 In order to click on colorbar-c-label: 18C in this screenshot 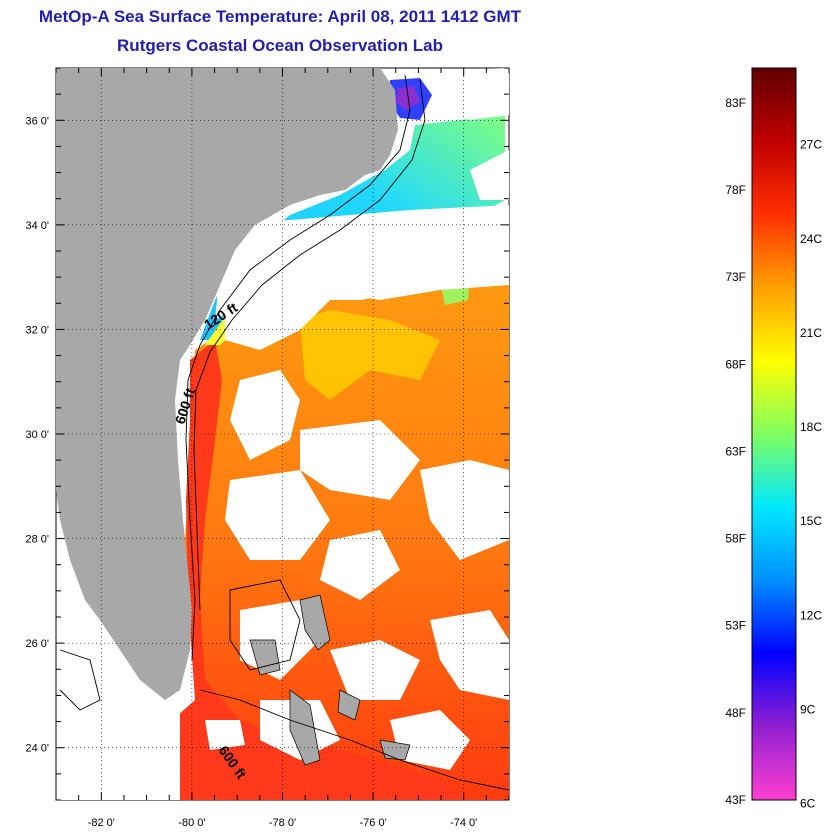, I will do `click(811, 427)`.